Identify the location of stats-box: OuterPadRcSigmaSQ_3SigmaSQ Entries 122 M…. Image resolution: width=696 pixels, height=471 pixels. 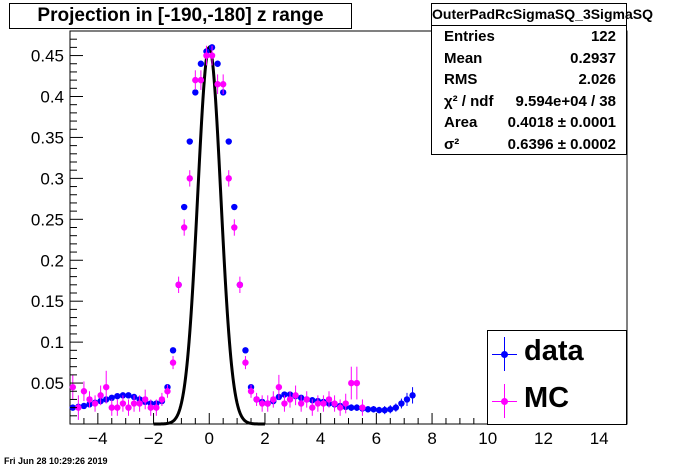
(542, 79).